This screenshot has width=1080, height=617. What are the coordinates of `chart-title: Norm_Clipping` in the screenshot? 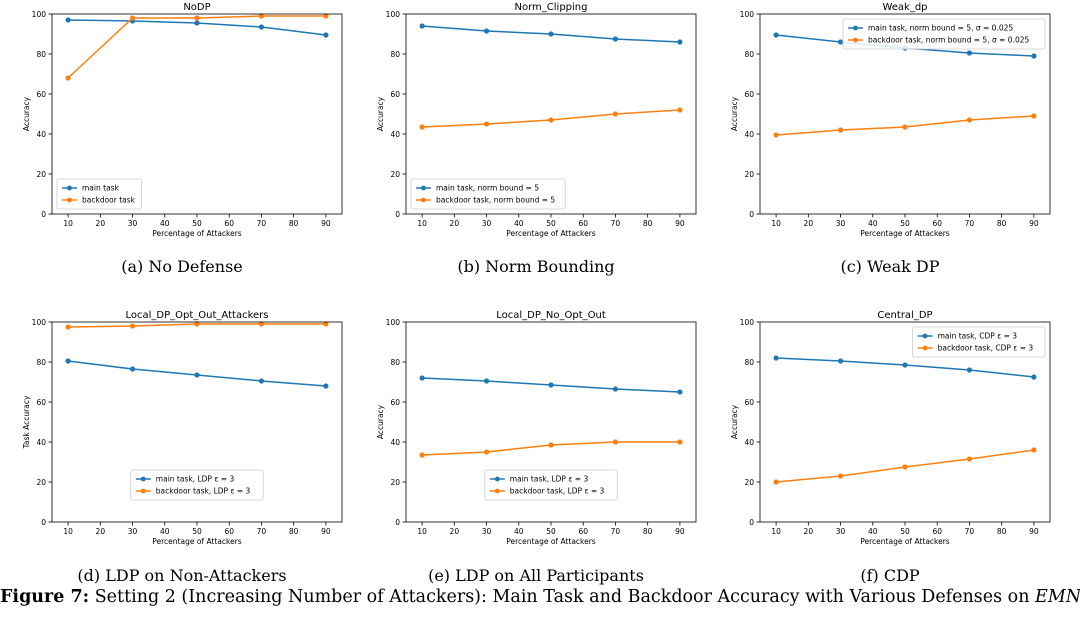 It's located at (551, 7).